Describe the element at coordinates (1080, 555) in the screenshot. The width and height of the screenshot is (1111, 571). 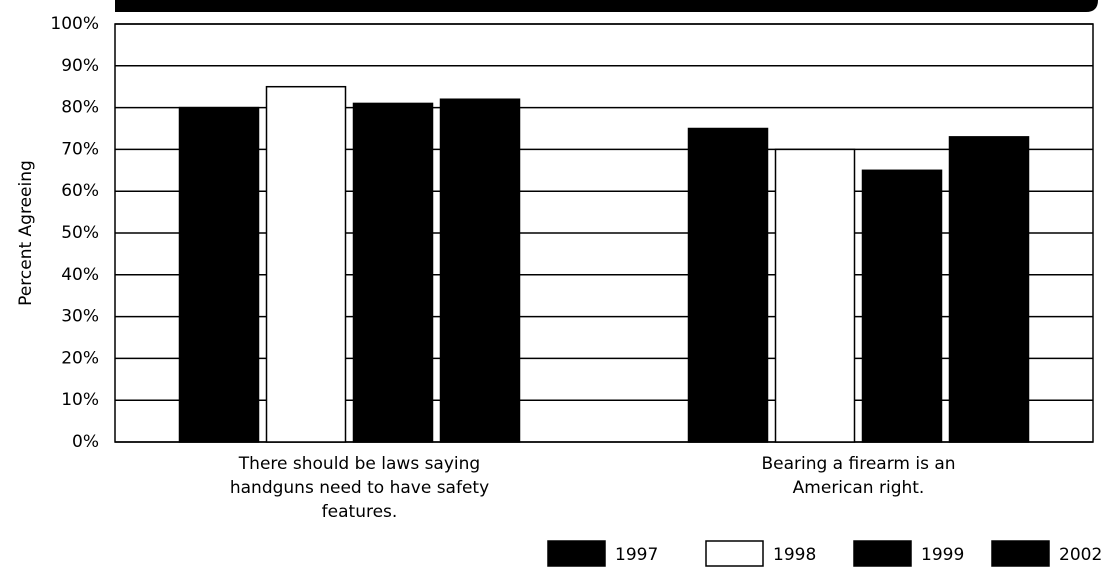
I see `legend-label: 2002` at that location.